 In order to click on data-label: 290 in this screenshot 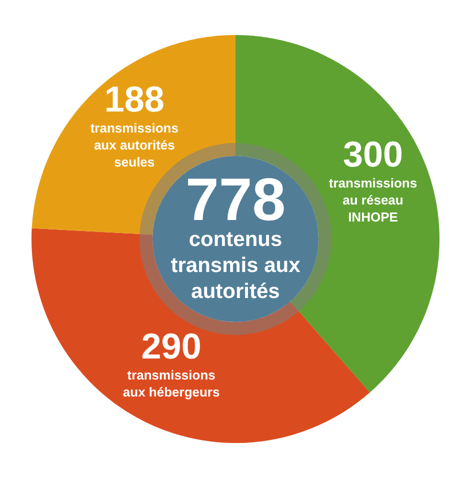, I will do `click(171, 346)`.